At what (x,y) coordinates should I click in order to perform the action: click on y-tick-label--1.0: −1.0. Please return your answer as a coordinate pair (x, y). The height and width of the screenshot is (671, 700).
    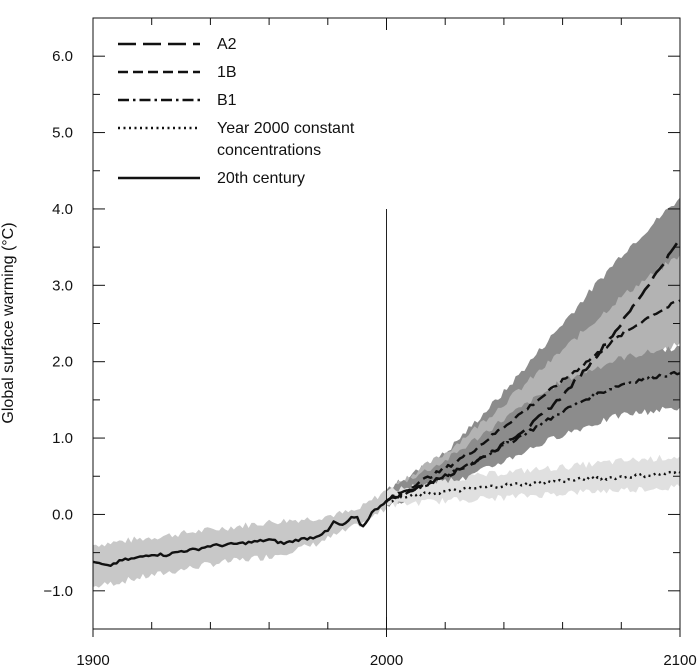
    Looking at the image, I should click on (58, 591).